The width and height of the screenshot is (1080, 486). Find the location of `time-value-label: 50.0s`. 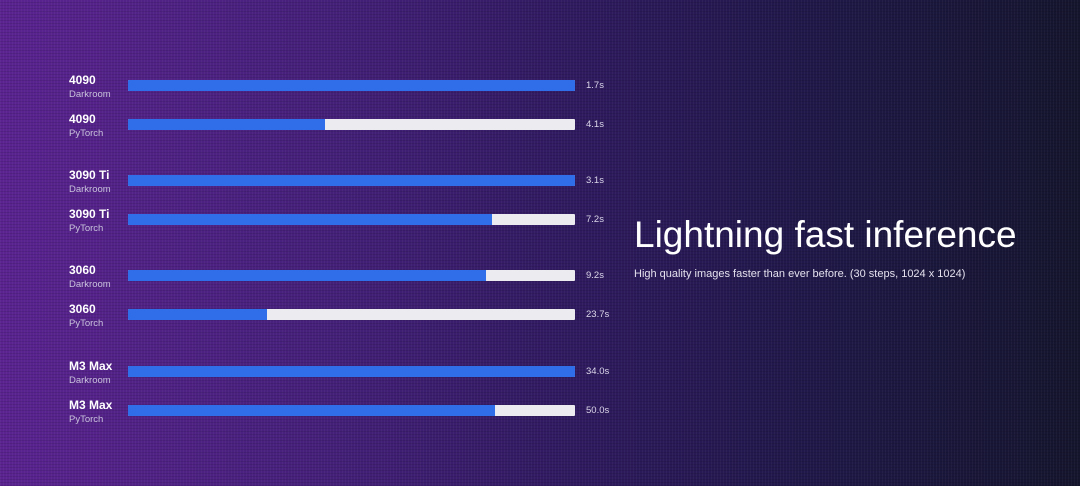

time-value-label: 50.0s is located at coordinates (598, 410).